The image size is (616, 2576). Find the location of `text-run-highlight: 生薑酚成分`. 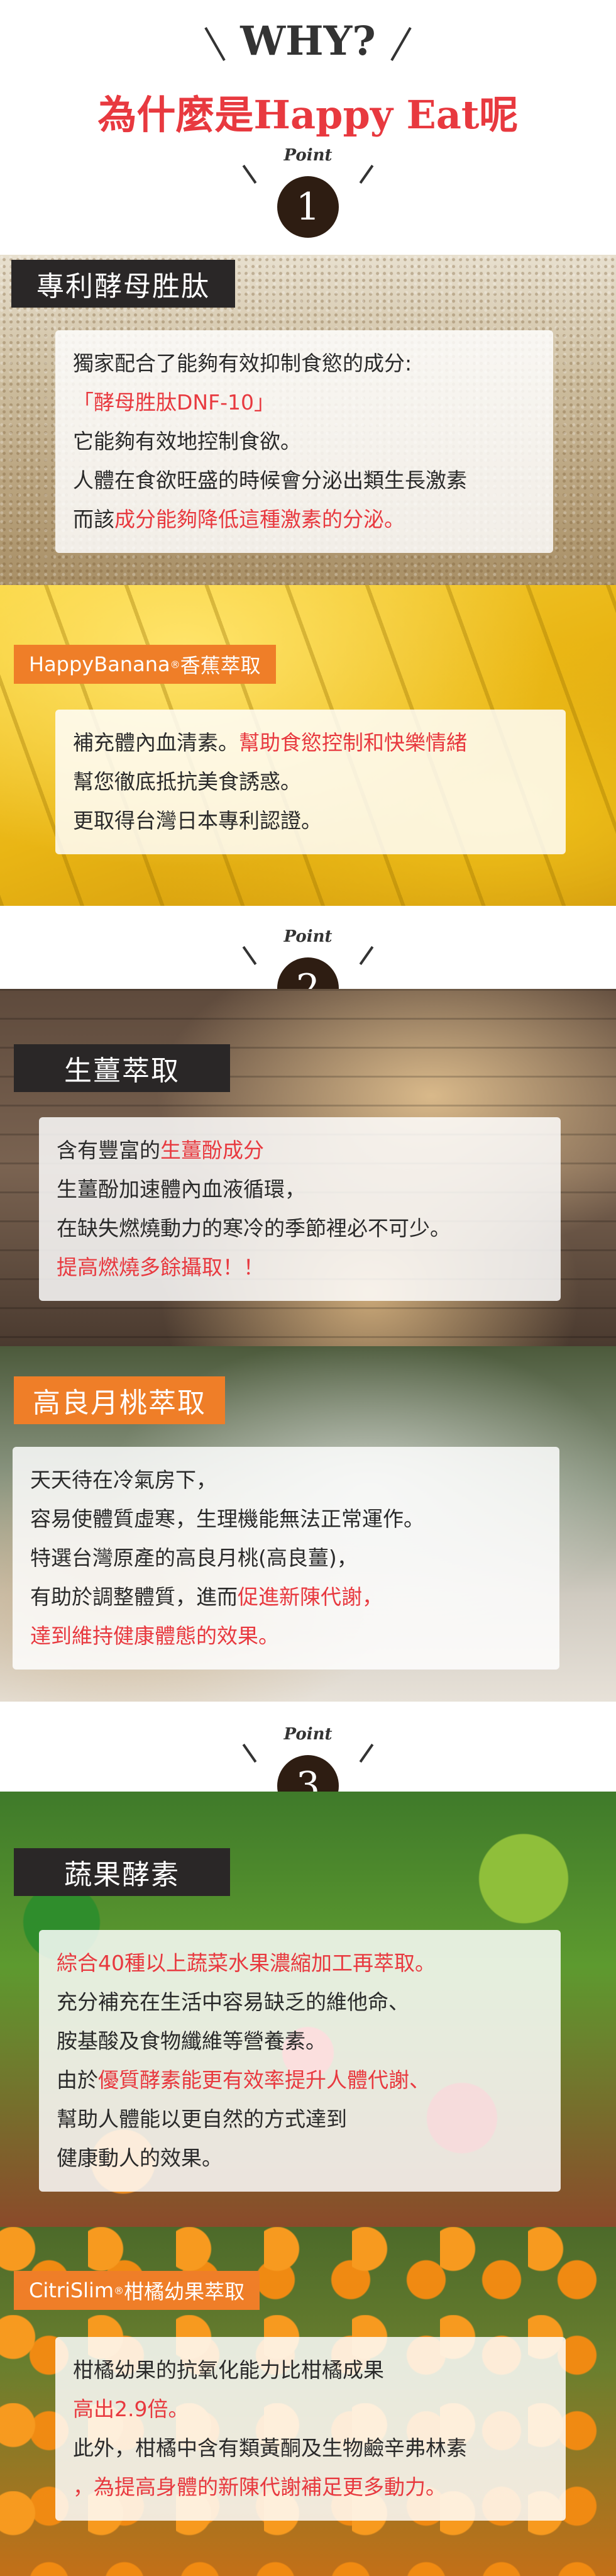

text-run-highlight: 生薑酚成分 is located at coordinates (212, 1150).